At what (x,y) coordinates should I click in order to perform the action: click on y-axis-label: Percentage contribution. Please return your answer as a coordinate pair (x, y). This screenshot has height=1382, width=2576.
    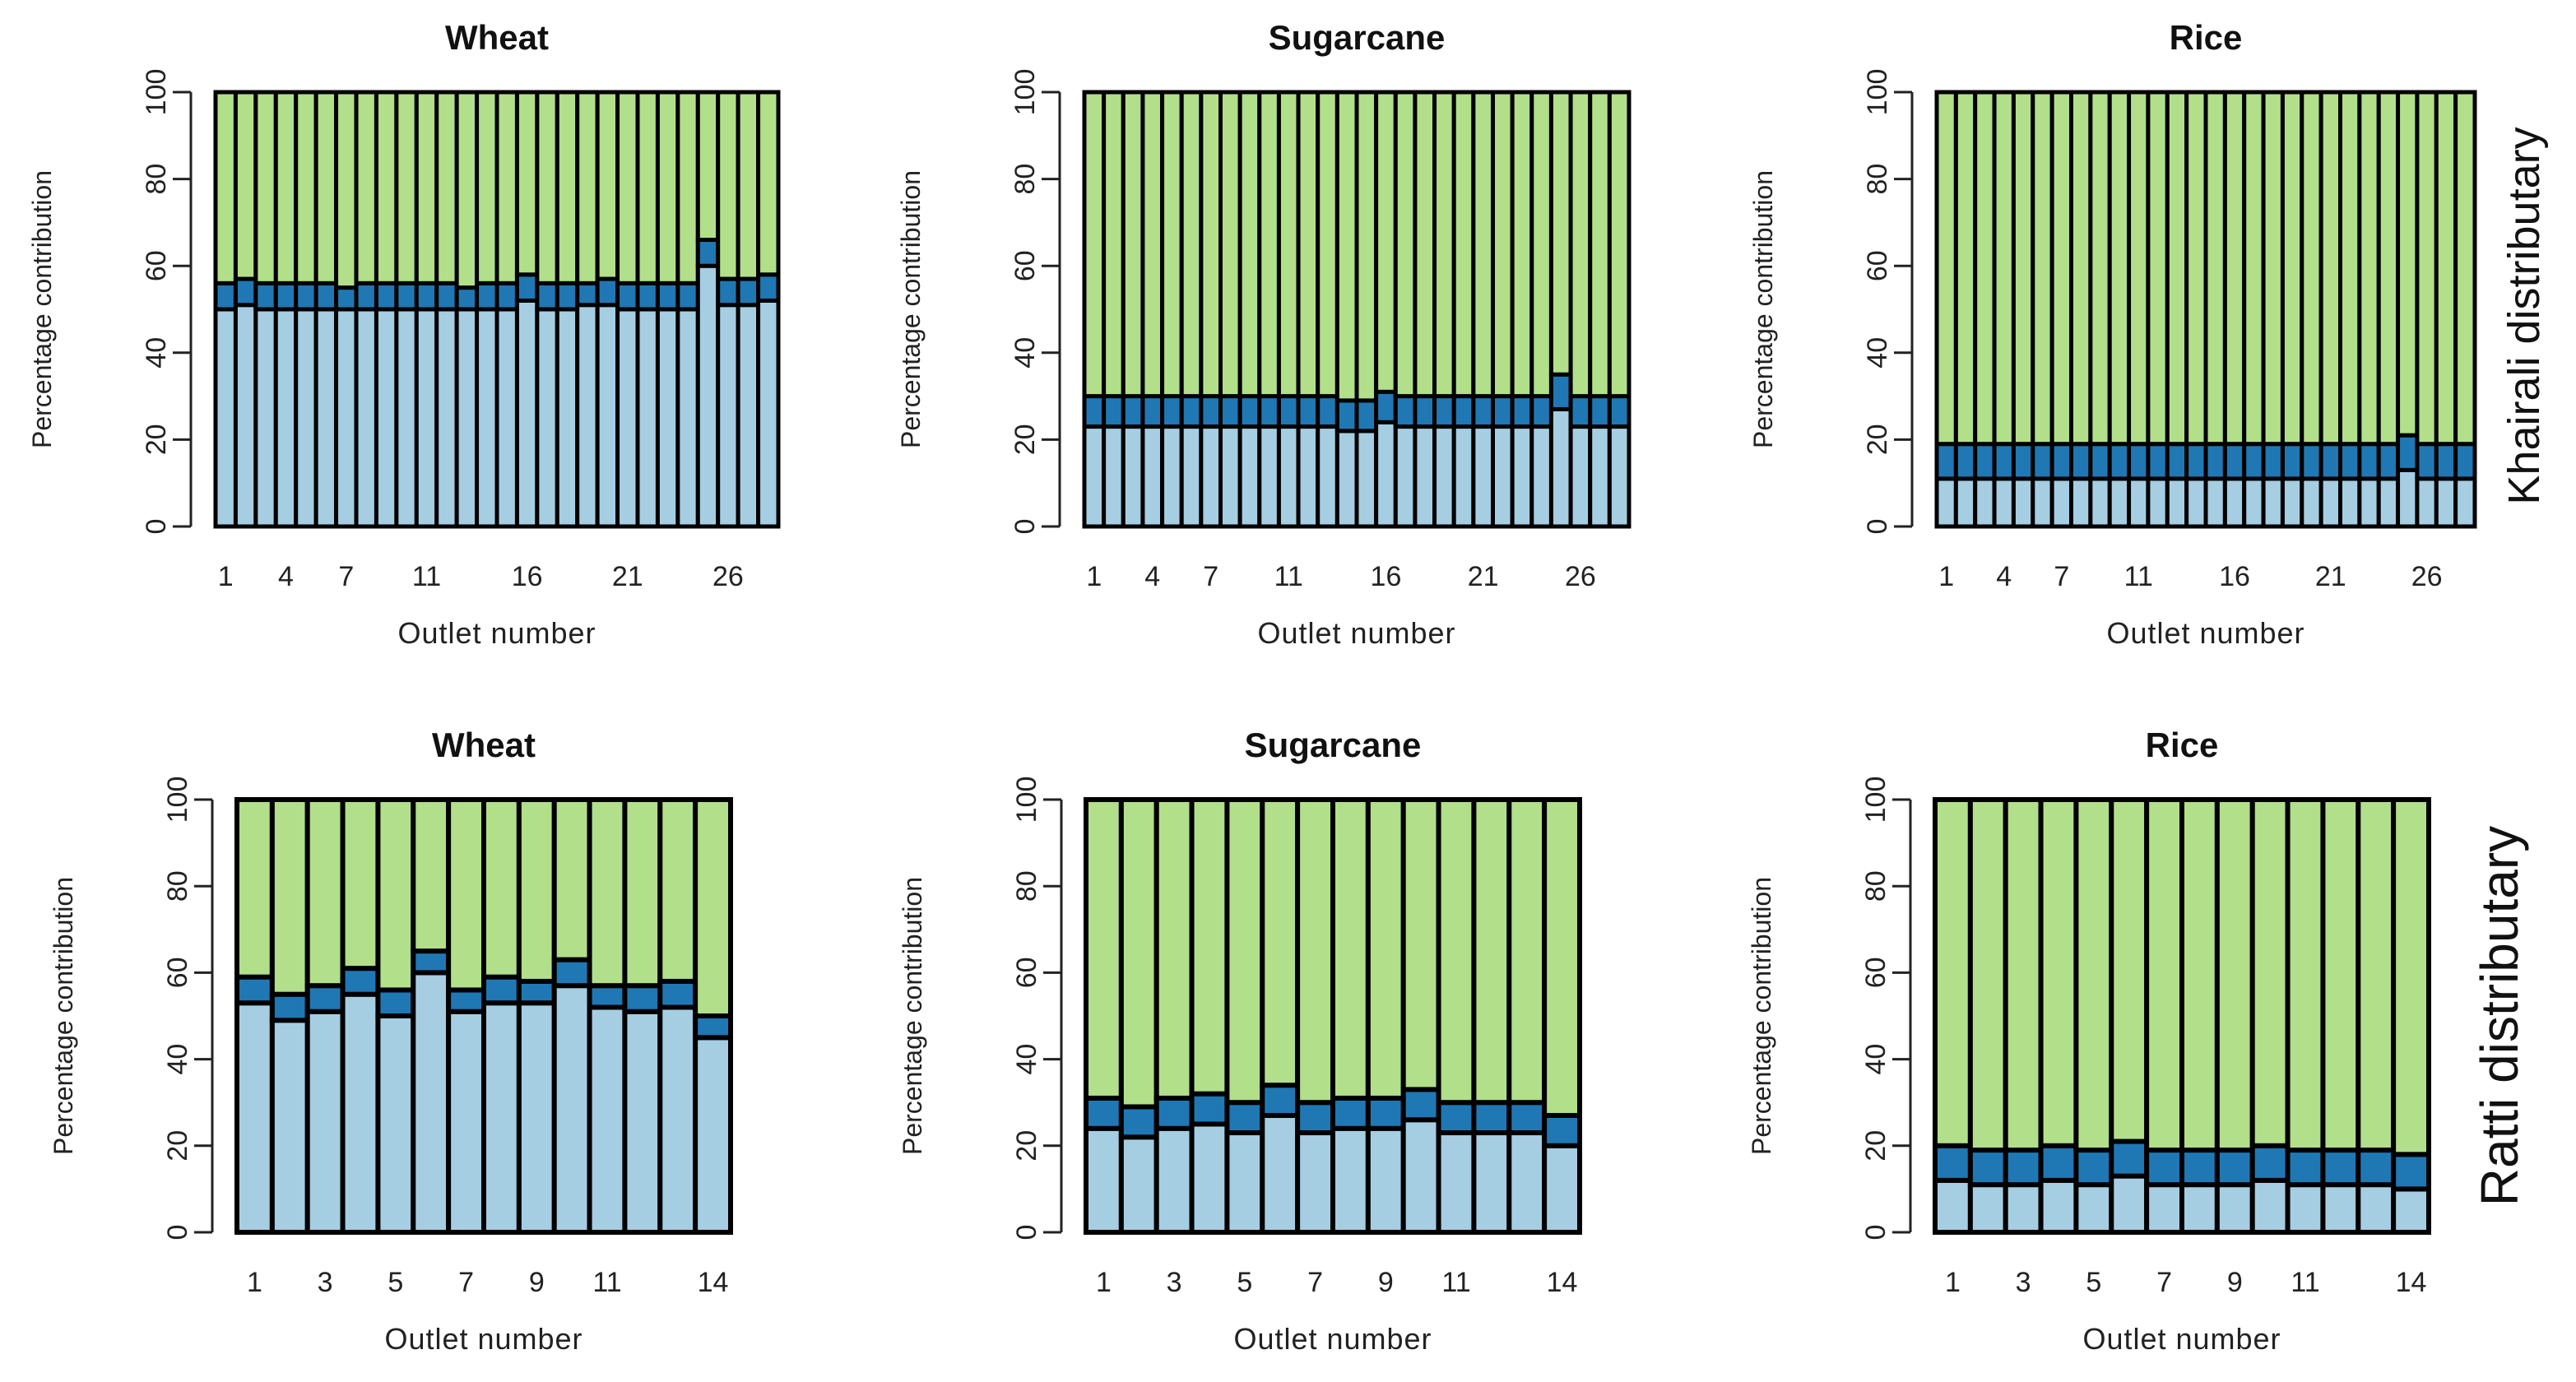
    Looking at the image, I should click on (1761, 1016).